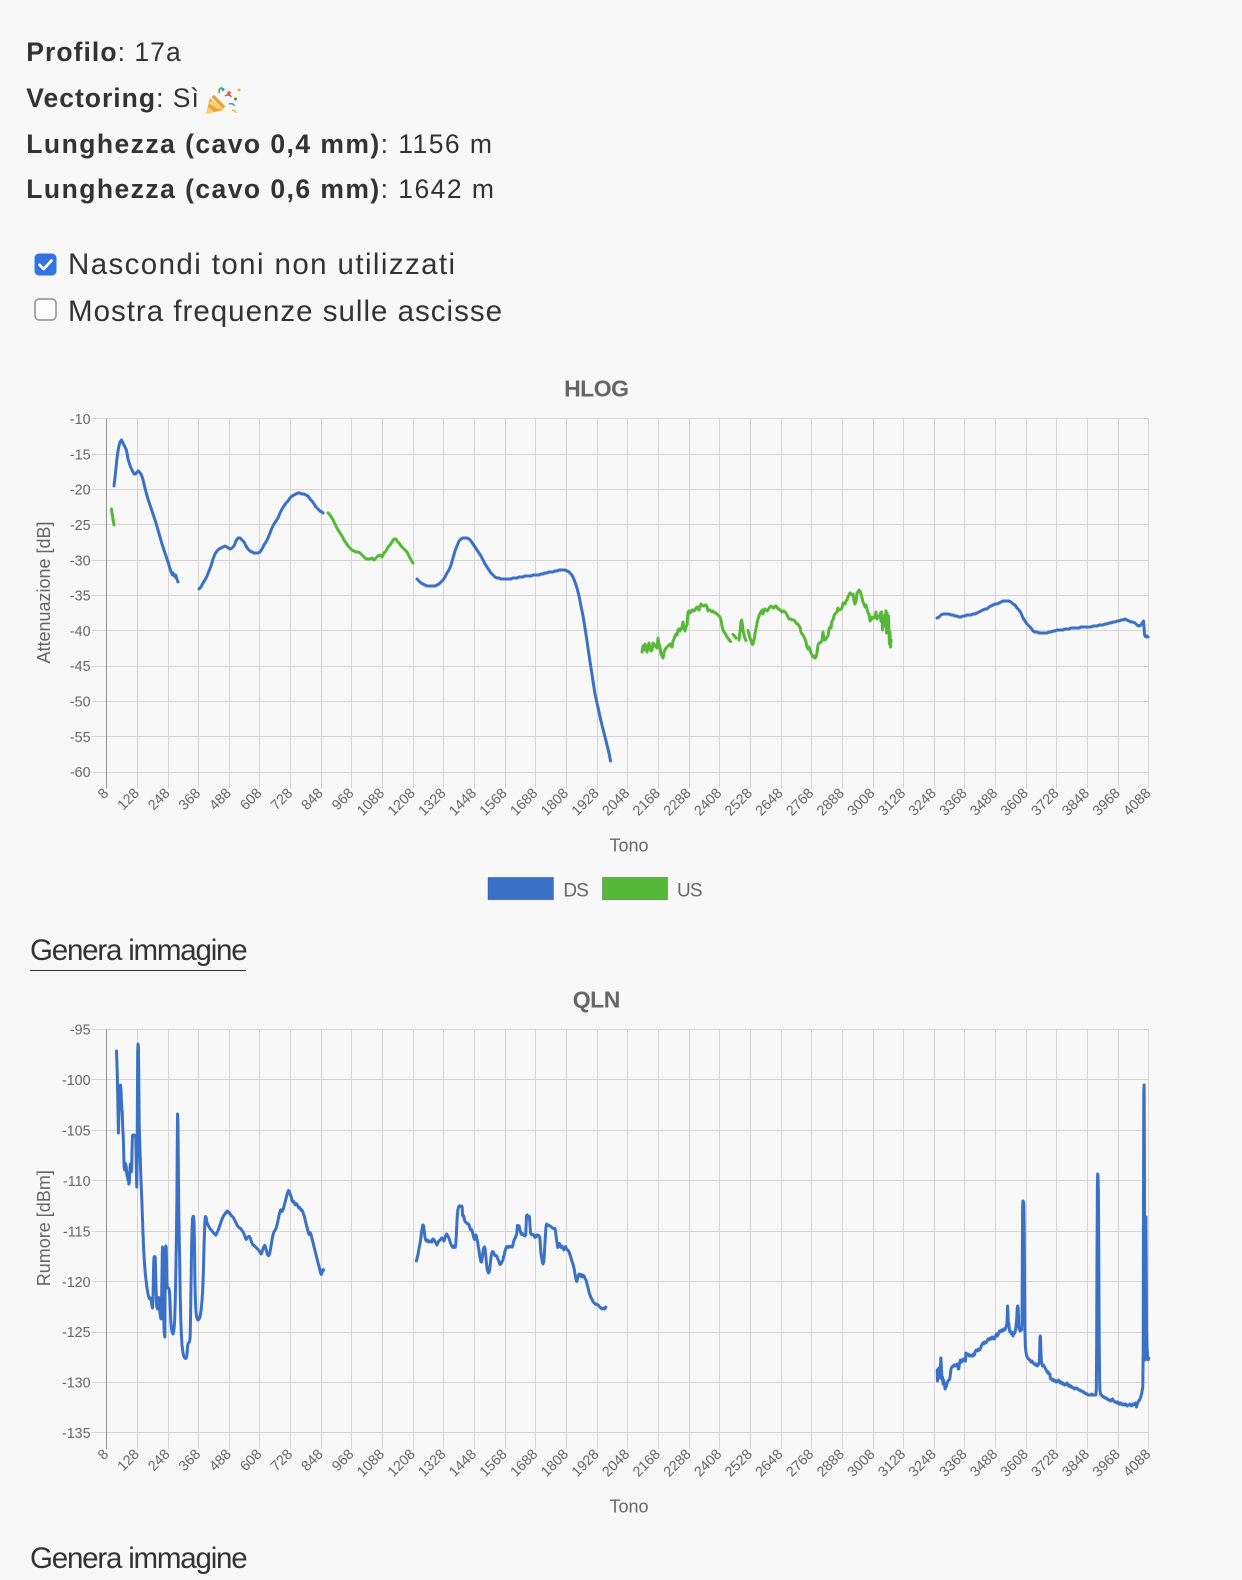 This screenshot has height=1580, width=1242. Describe the element at coordinates (77, 1182) in the screenshot. I see `svg-text: -110` at that location.